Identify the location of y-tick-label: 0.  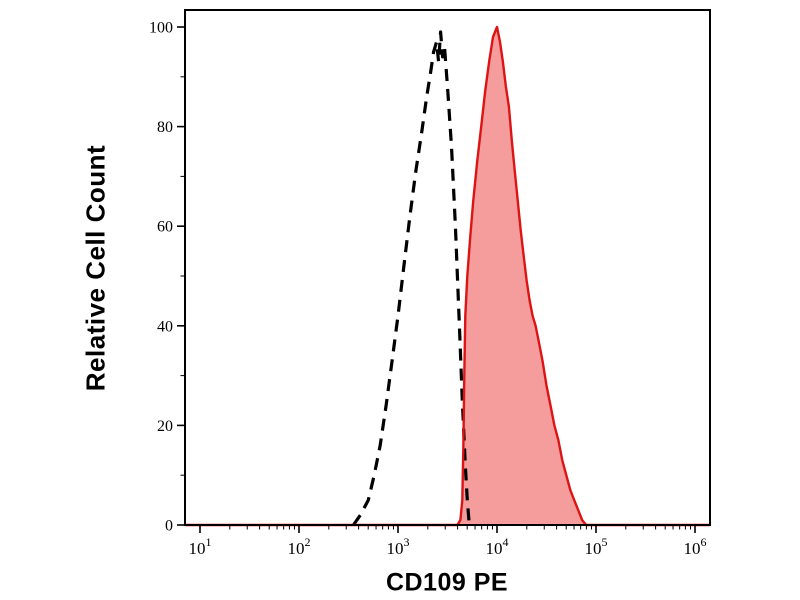
(169, 526).